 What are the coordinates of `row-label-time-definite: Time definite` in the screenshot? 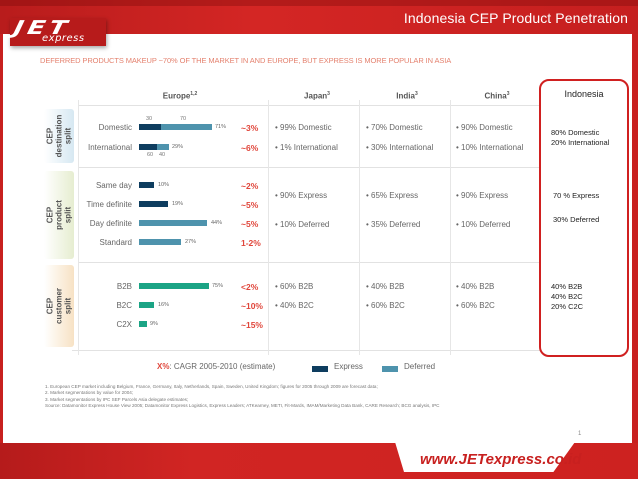 It's located at (109, 204).